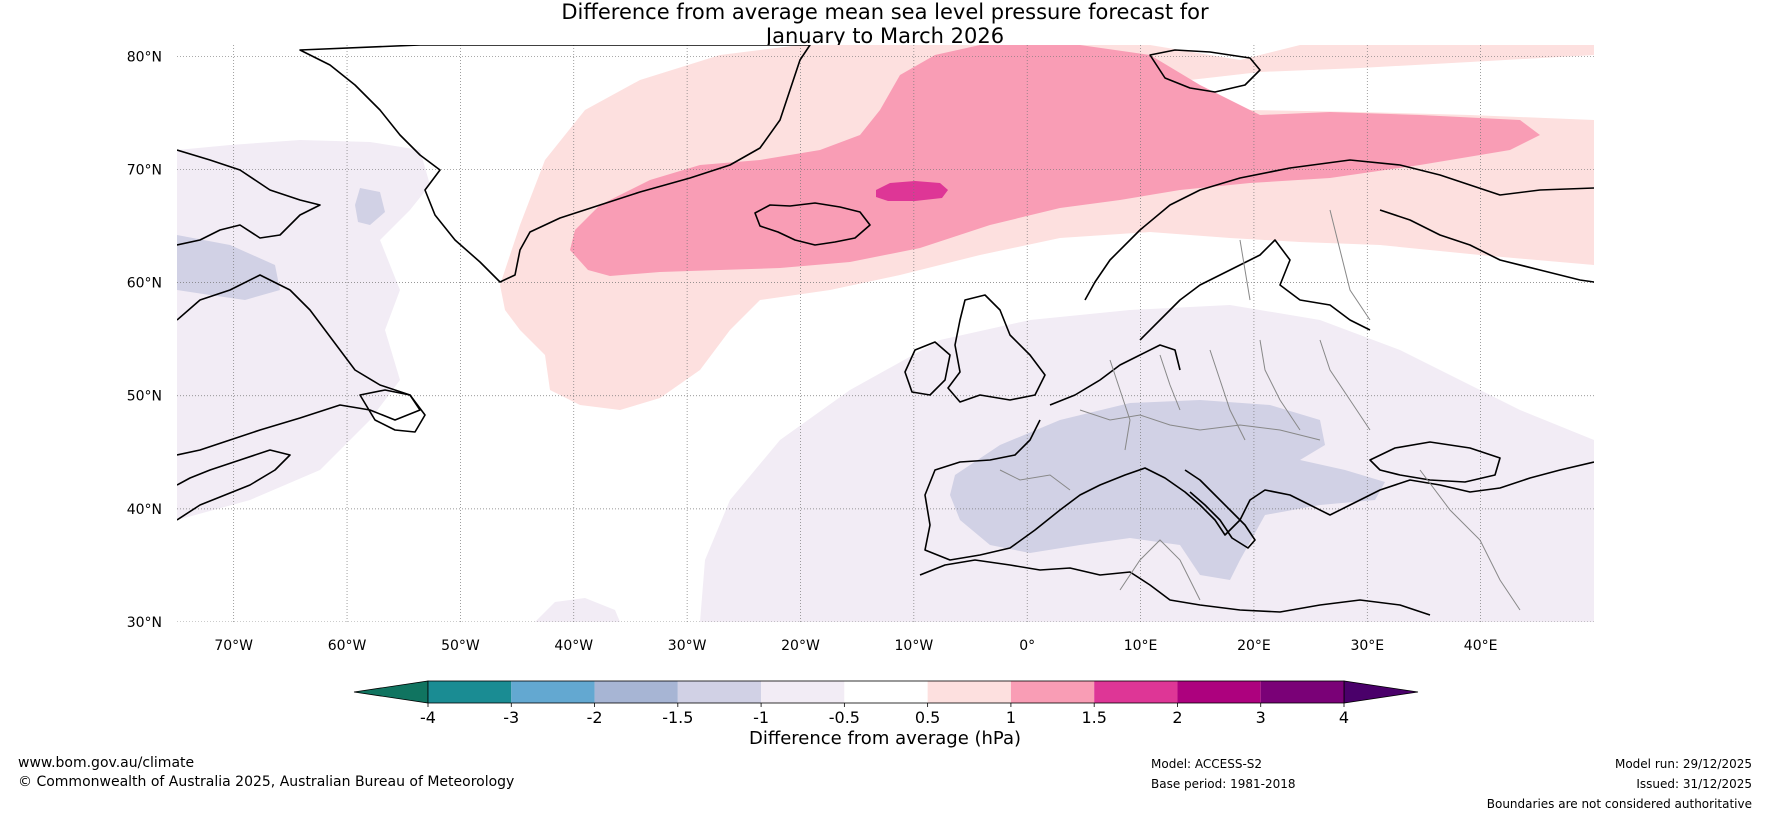 The height and width of the screenshot is (816, 1770). What do you see at coordinates (1254, 646) in the screenshot?
I see `longitude-label: 20°E` at bounding box center [1254, 646].